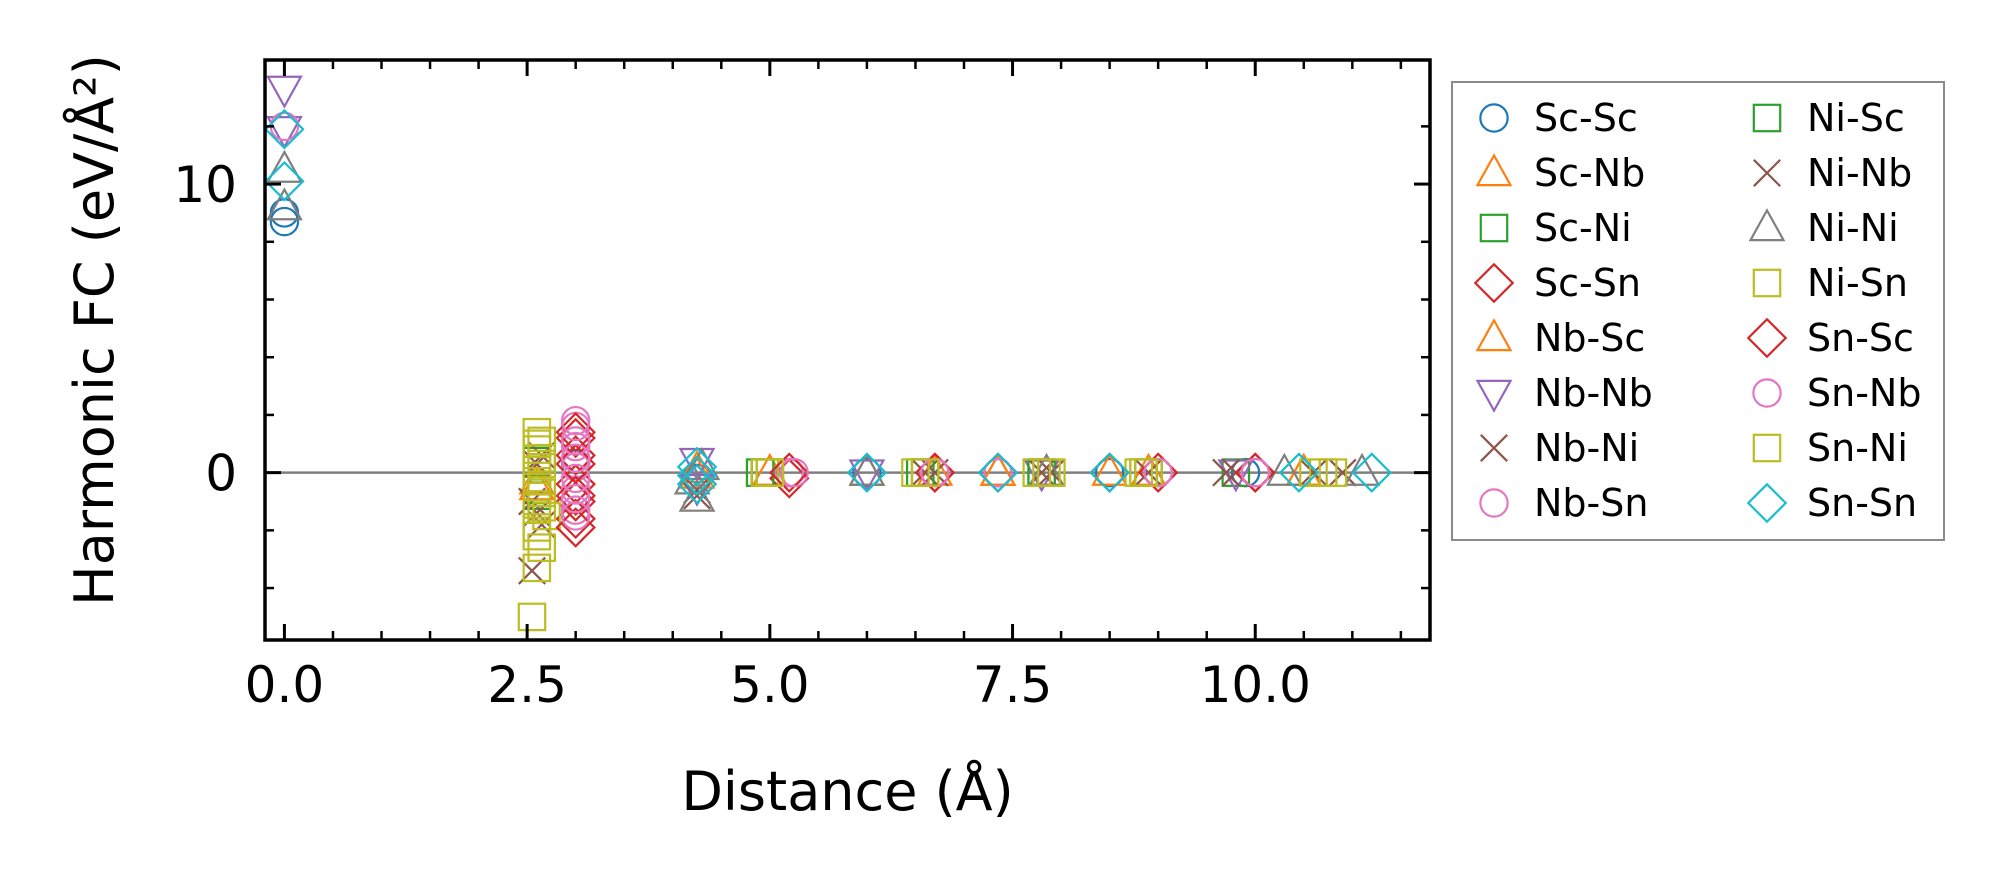  Describe the element at coordinates (1593, 393) in the screenshot. I see `legend-label: Nb-Nb` at that location.